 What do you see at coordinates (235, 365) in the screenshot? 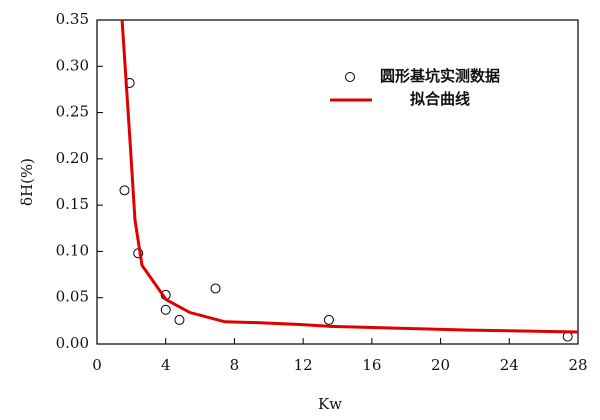
I see `x-tick-label: 8` at bounding box center [235, 365].